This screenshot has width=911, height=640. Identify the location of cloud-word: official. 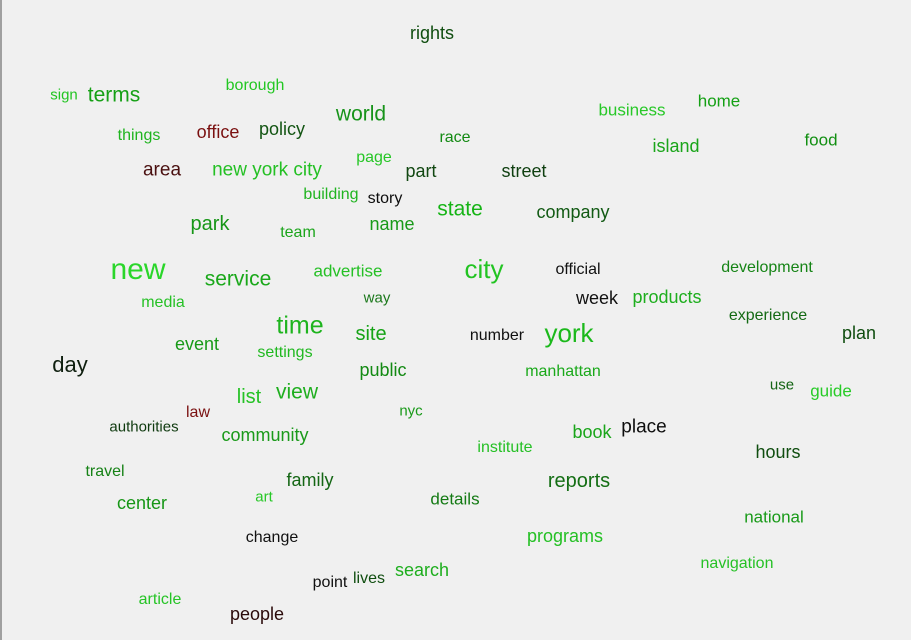
(578, 269).